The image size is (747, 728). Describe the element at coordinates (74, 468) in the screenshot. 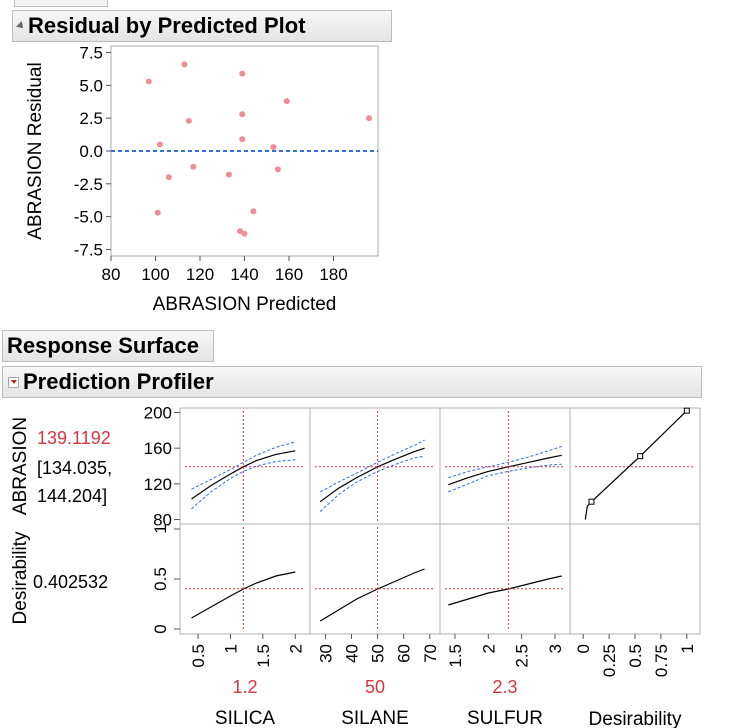

I see `abrasion-ci-low: [134.035,` at that location.